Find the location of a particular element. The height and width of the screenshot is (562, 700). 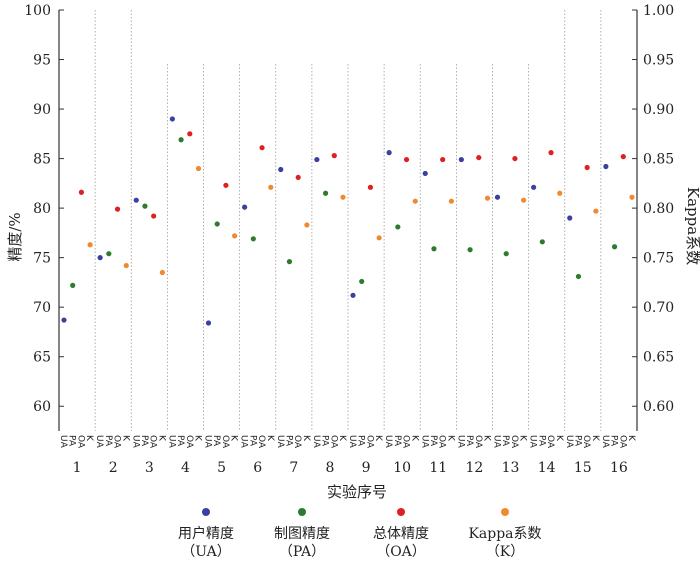

y2-tick-label: 0.80 is located at coordinates (658, 209).